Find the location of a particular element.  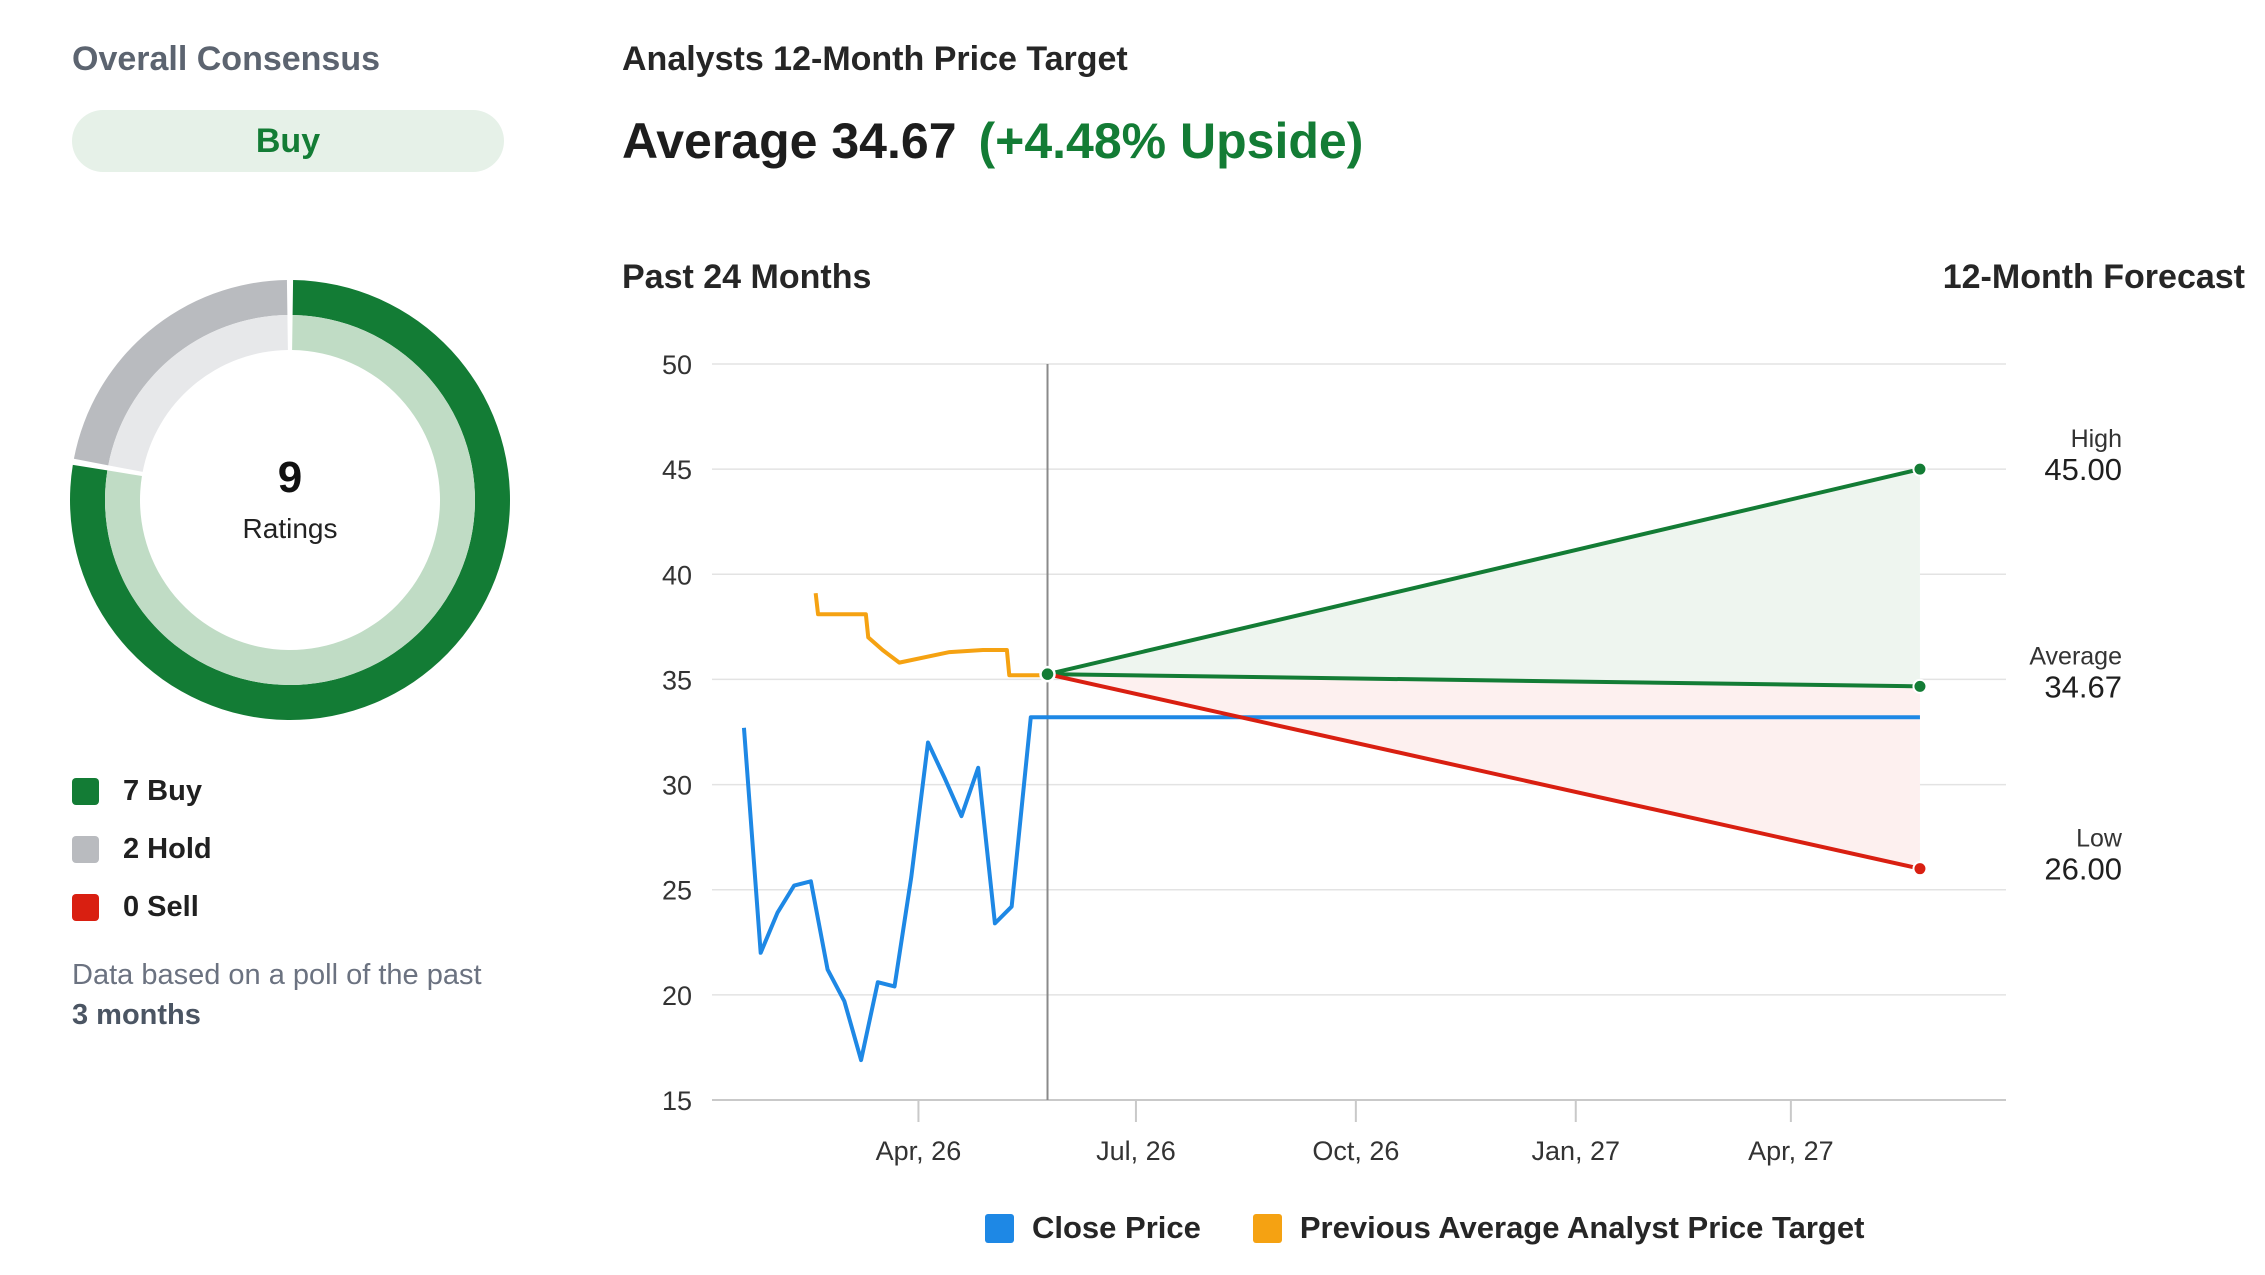

consensus-rating-badge: Buy is located at coordinates (288, 141).